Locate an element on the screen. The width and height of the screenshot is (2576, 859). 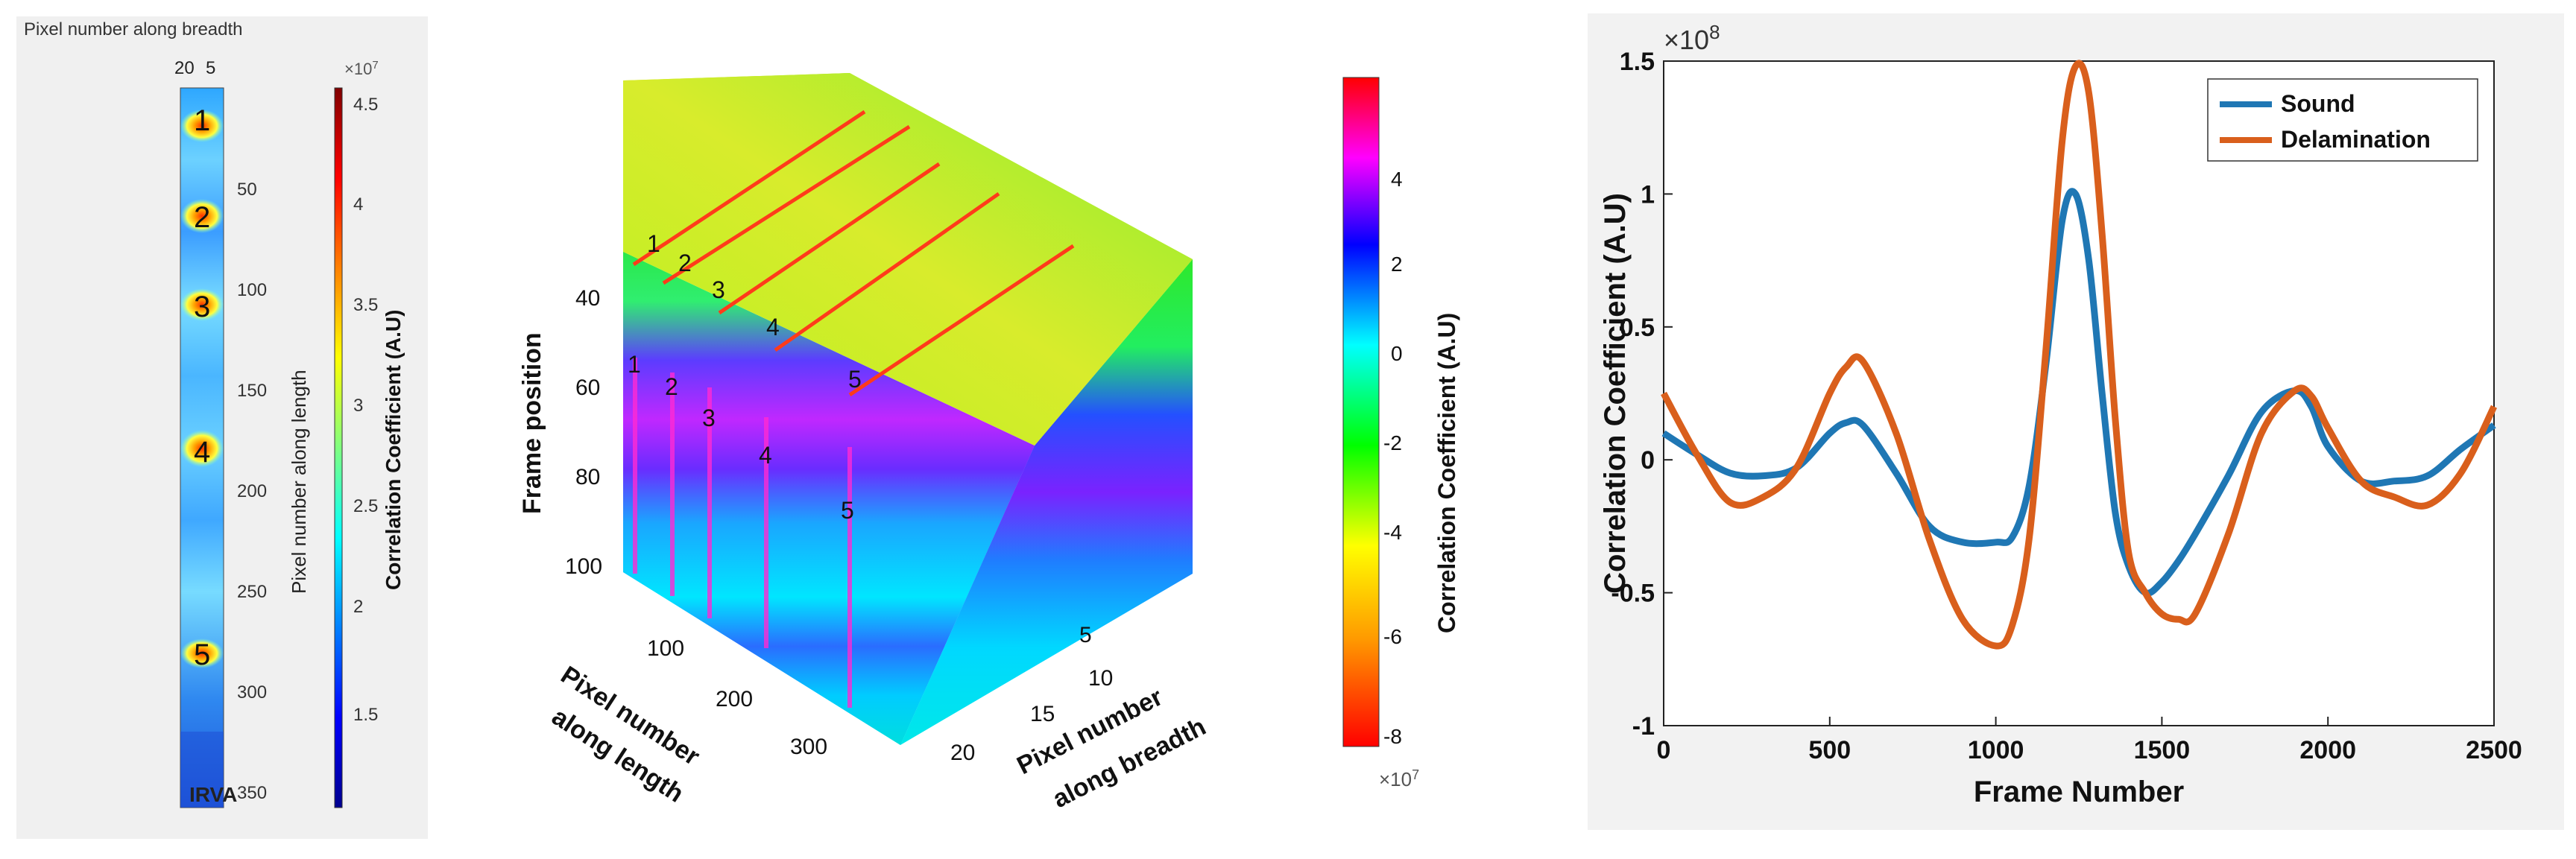
front-marker-1: 1 is located at coordinates (634, 364).